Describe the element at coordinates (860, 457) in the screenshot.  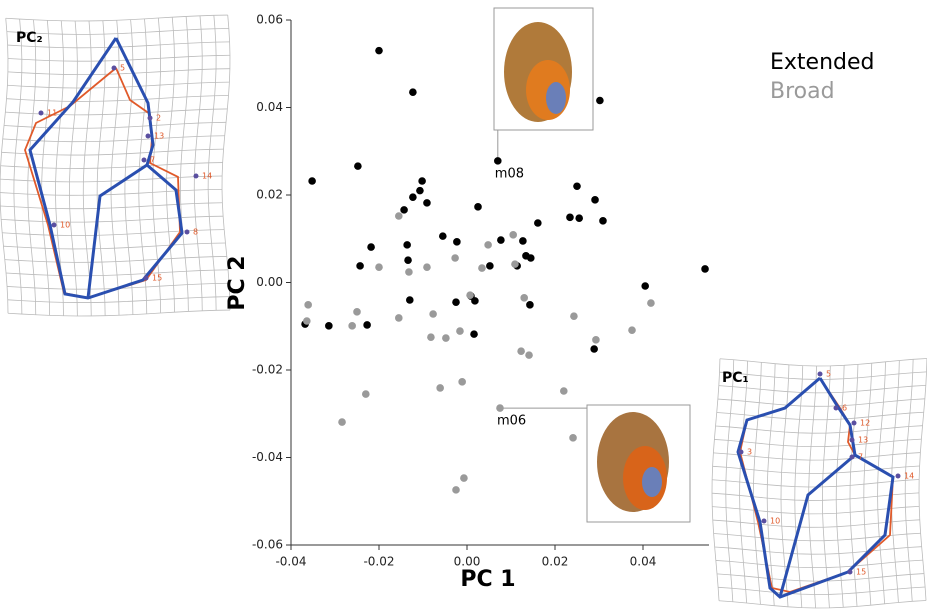
I see `landmark-label: 7` at that location.